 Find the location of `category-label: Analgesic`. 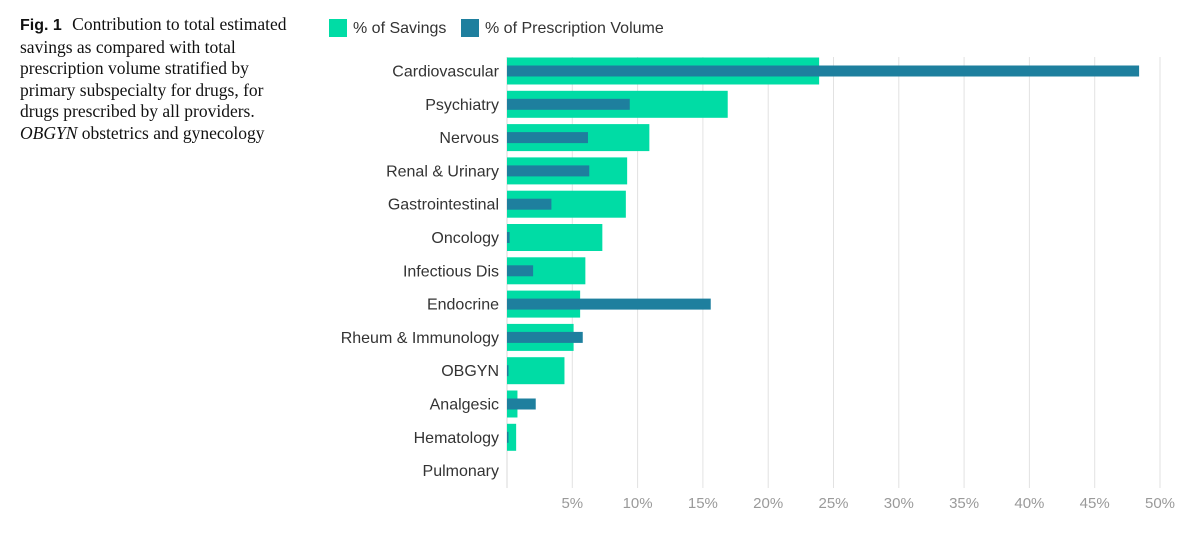

category-label: Analgesic is located at coordinates (464, 405).